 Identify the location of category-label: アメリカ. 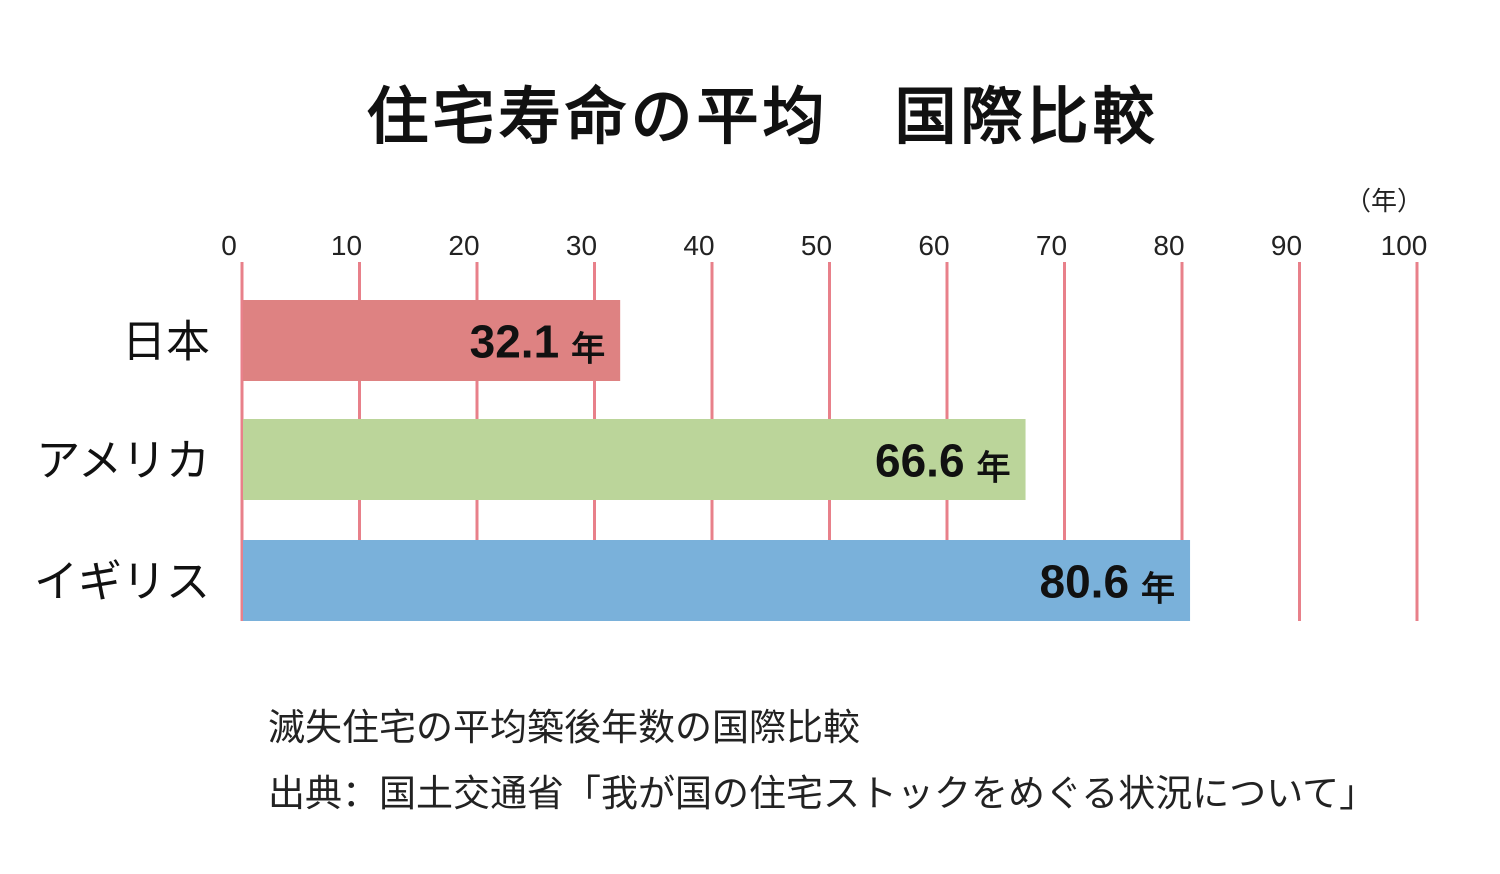
(123, 461).